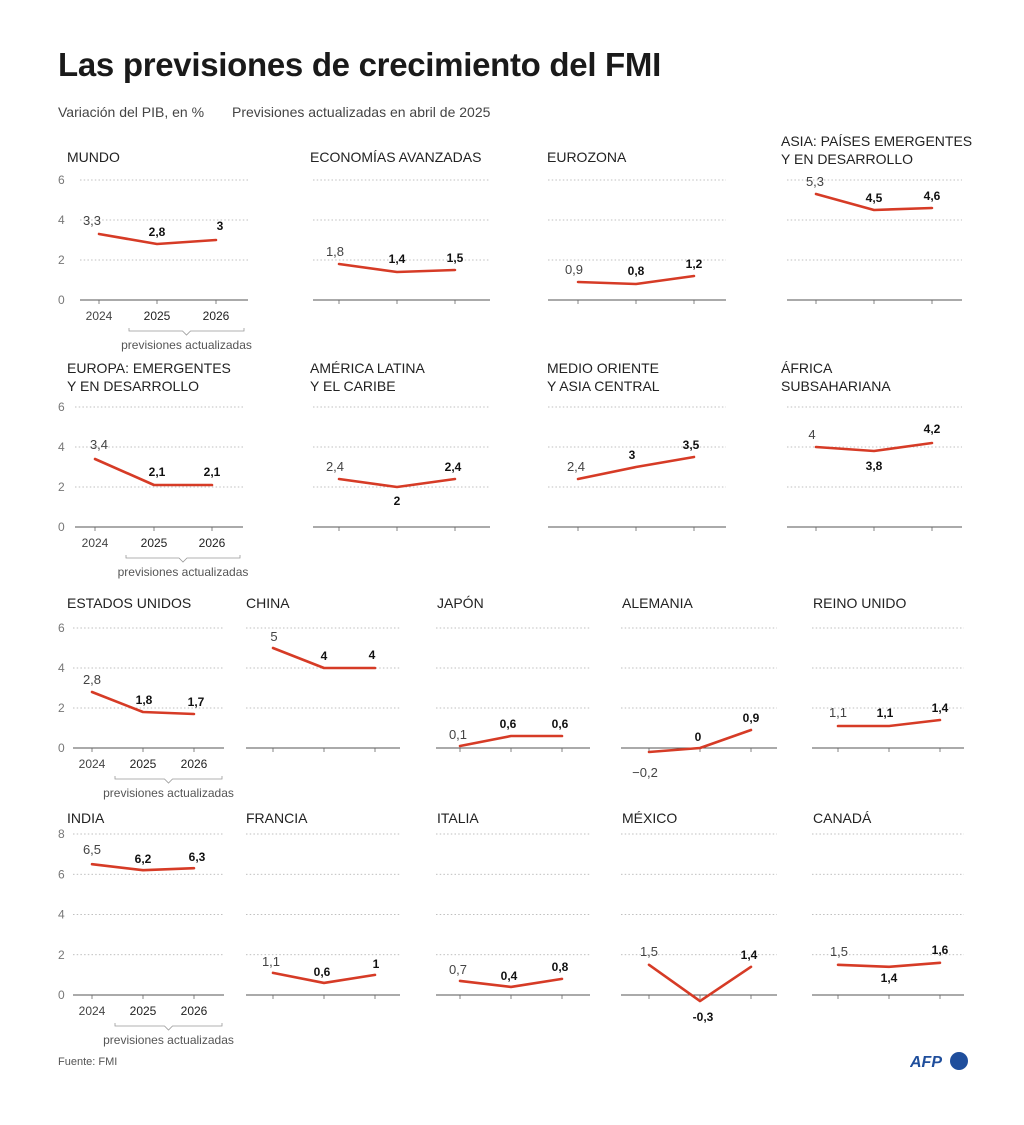 This screenshot has height=1125, width=1024. Describe the element at coordinates (93, 157) in the screenshot. I see `chart-title: MUNDO` at that location.